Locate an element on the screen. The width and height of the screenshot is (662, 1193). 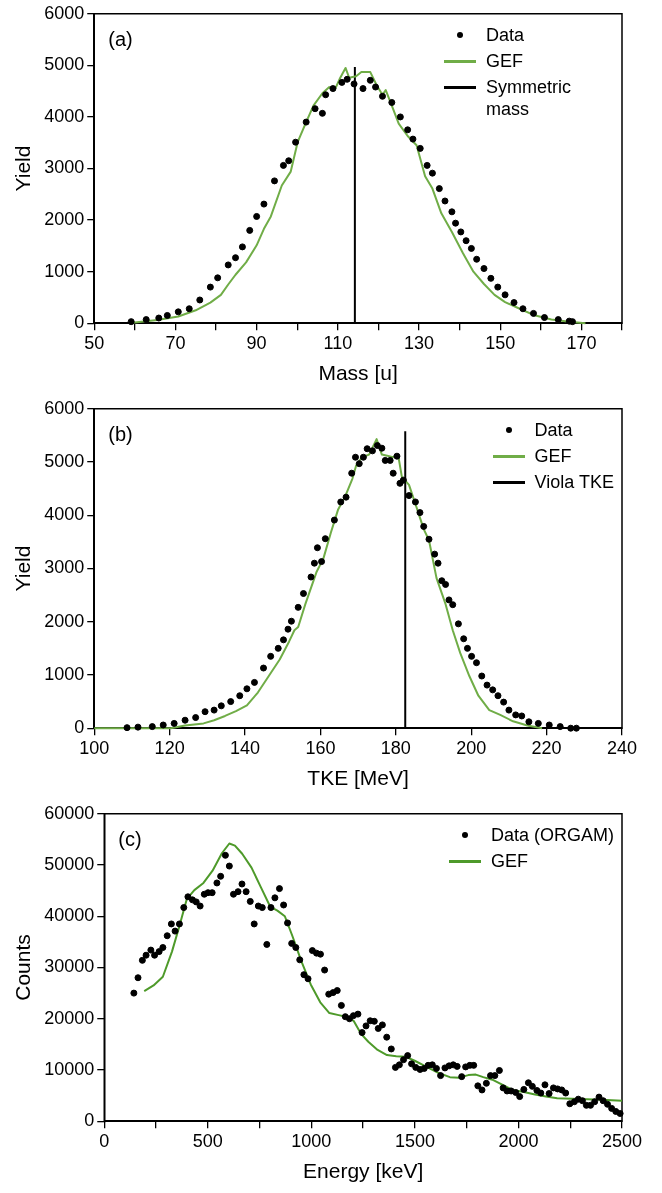
x-tick-label: 200 is located at coordinates (471, 747).